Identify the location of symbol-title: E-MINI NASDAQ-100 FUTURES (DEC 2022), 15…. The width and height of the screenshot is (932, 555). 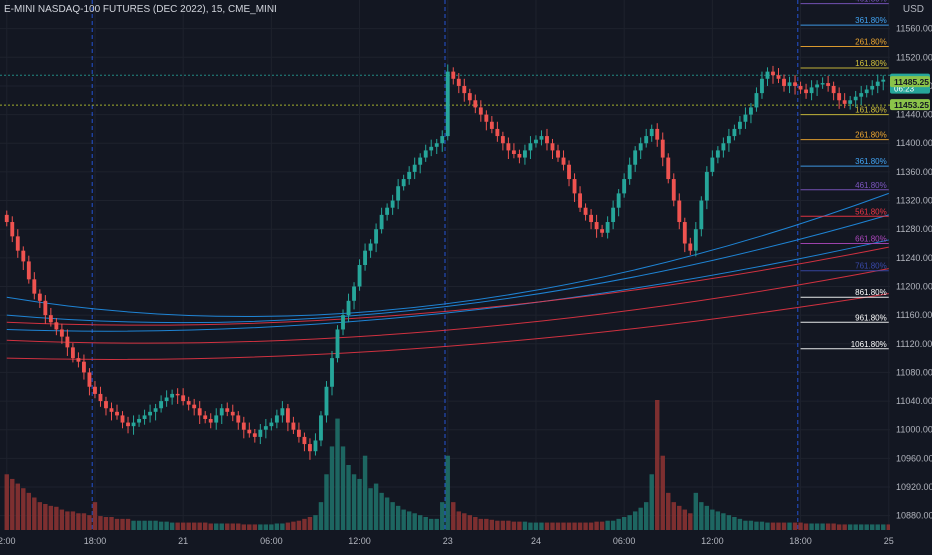
(140, 9).